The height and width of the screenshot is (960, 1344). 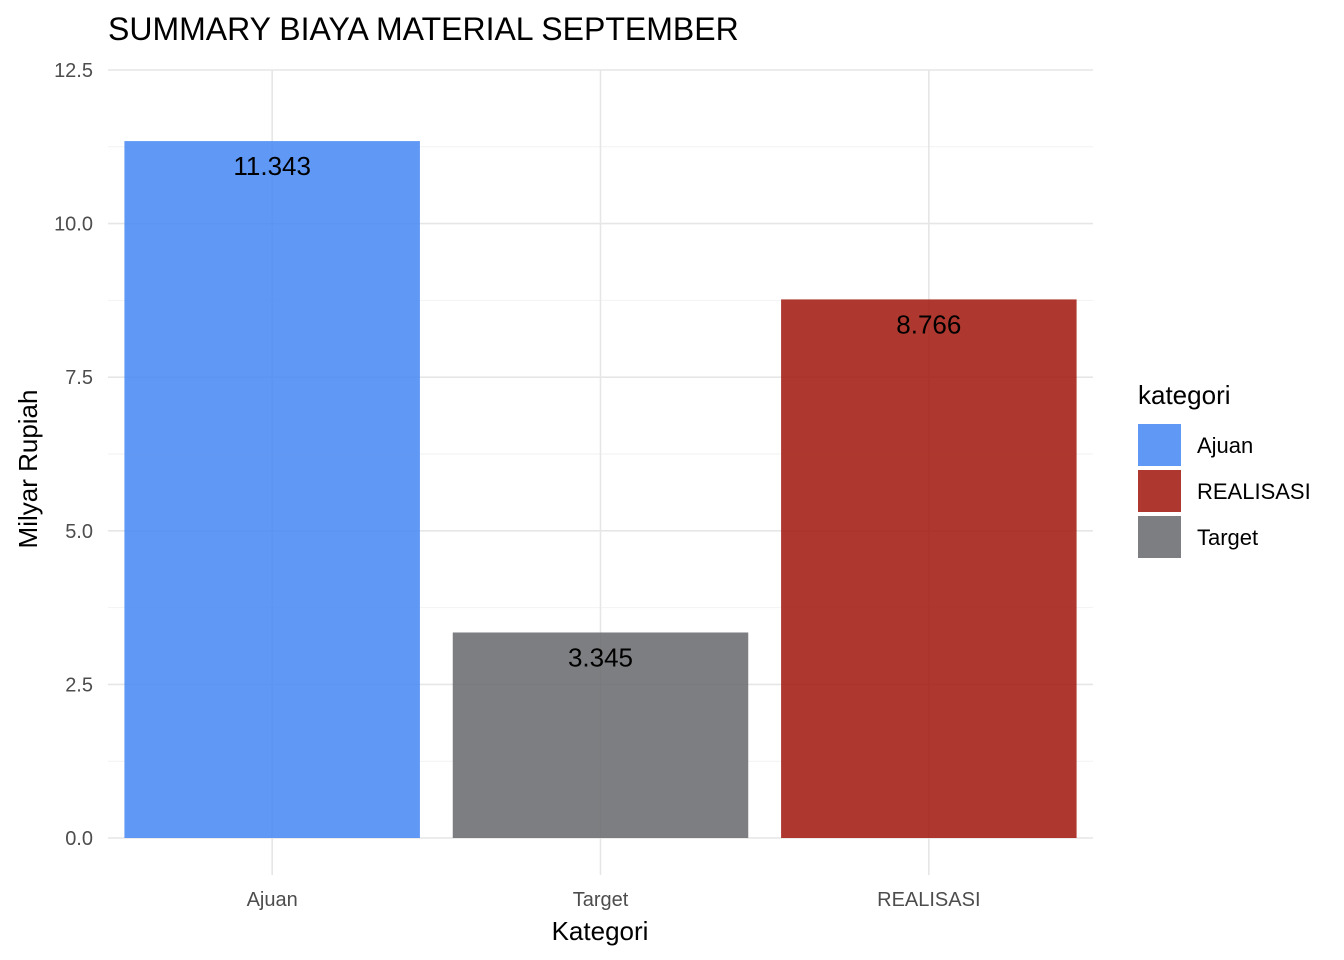 I want to click on legend-key-ajuan, so click(x=1159, y=445).